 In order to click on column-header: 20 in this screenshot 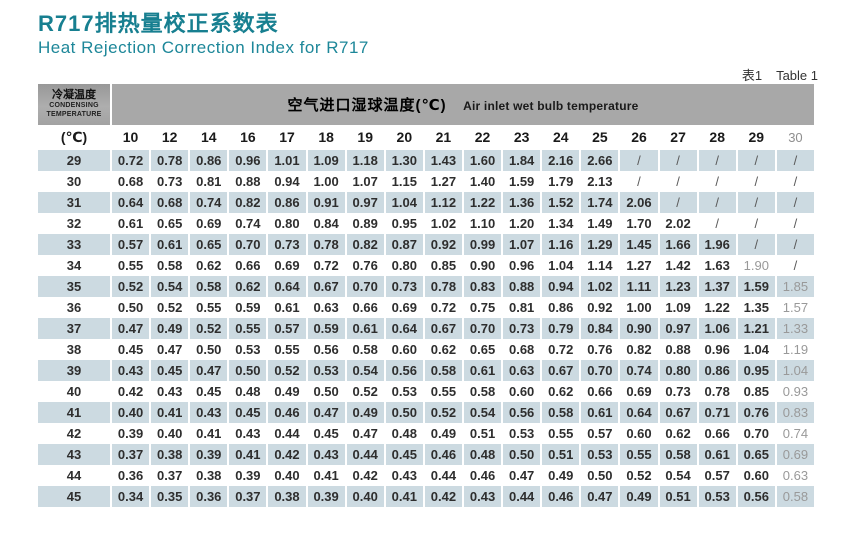, I will do `click(404, 137)`.